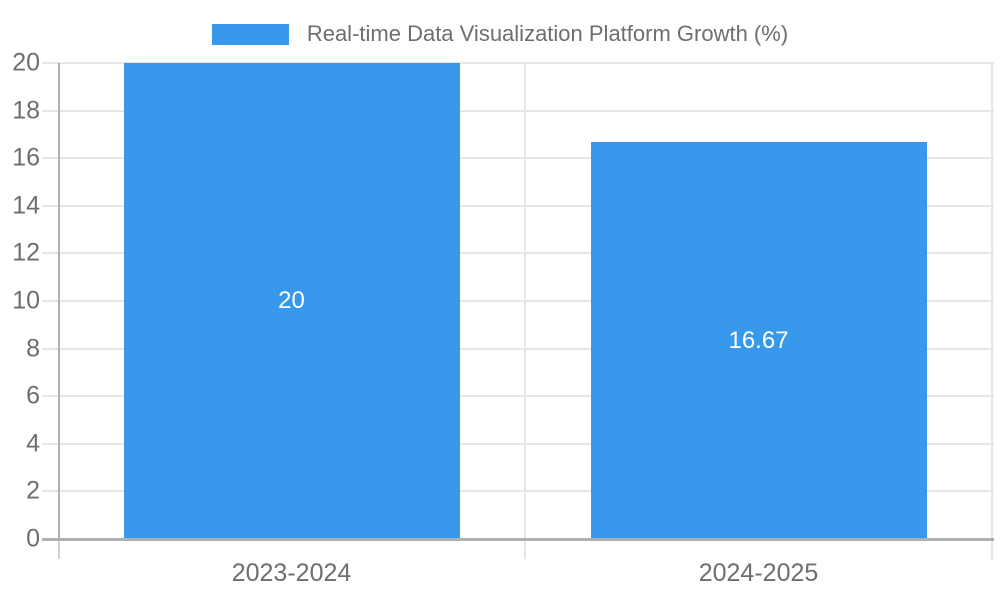  I want to click on y-tick-label: 4, so click(33, 443).